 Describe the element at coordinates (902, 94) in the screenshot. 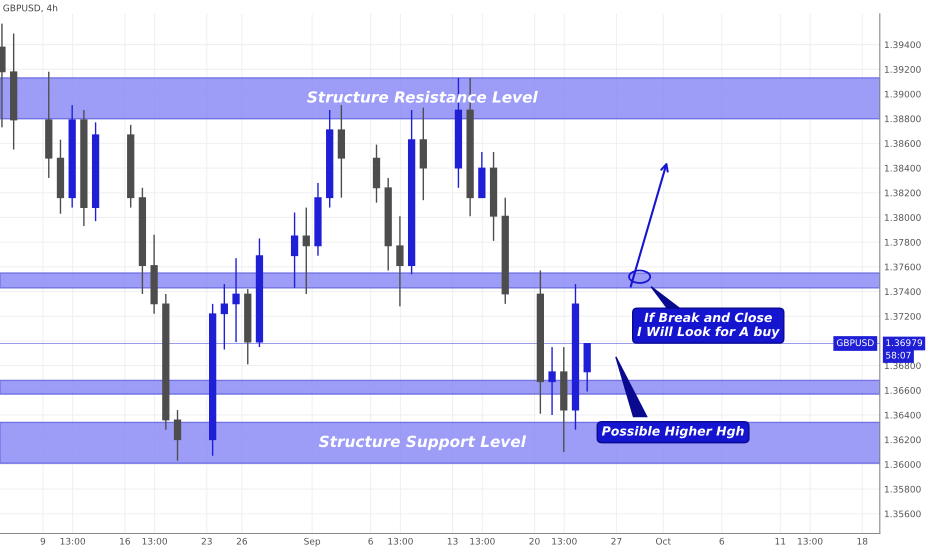

I see `y-tick-label: 1.39000` at that location.